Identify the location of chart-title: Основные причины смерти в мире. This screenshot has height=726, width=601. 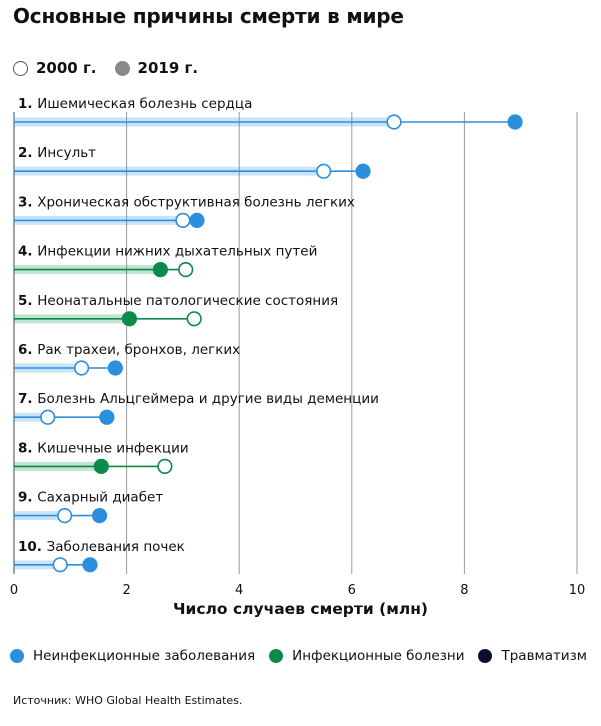
(208, 16).